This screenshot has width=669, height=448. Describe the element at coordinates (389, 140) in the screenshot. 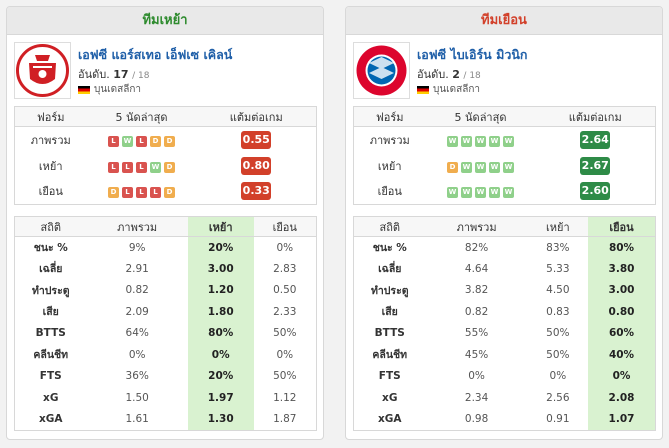

I see `form-row-label: ภาพรวม` at that location.